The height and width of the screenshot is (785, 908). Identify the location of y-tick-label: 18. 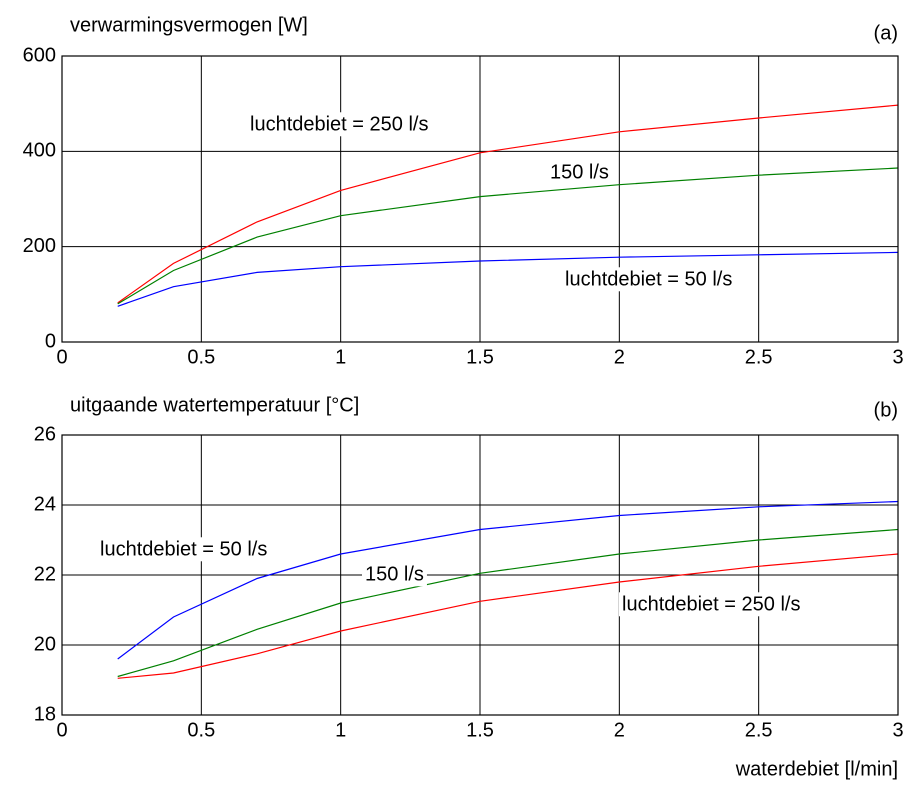
(45, 714).